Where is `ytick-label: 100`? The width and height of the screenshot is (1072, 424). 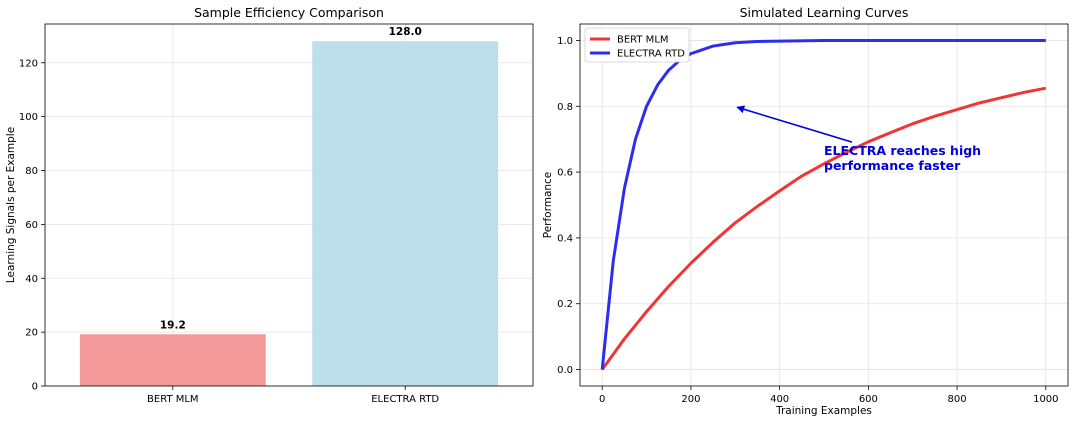
ytick-label: 100 is located at coordinates (28, 117).